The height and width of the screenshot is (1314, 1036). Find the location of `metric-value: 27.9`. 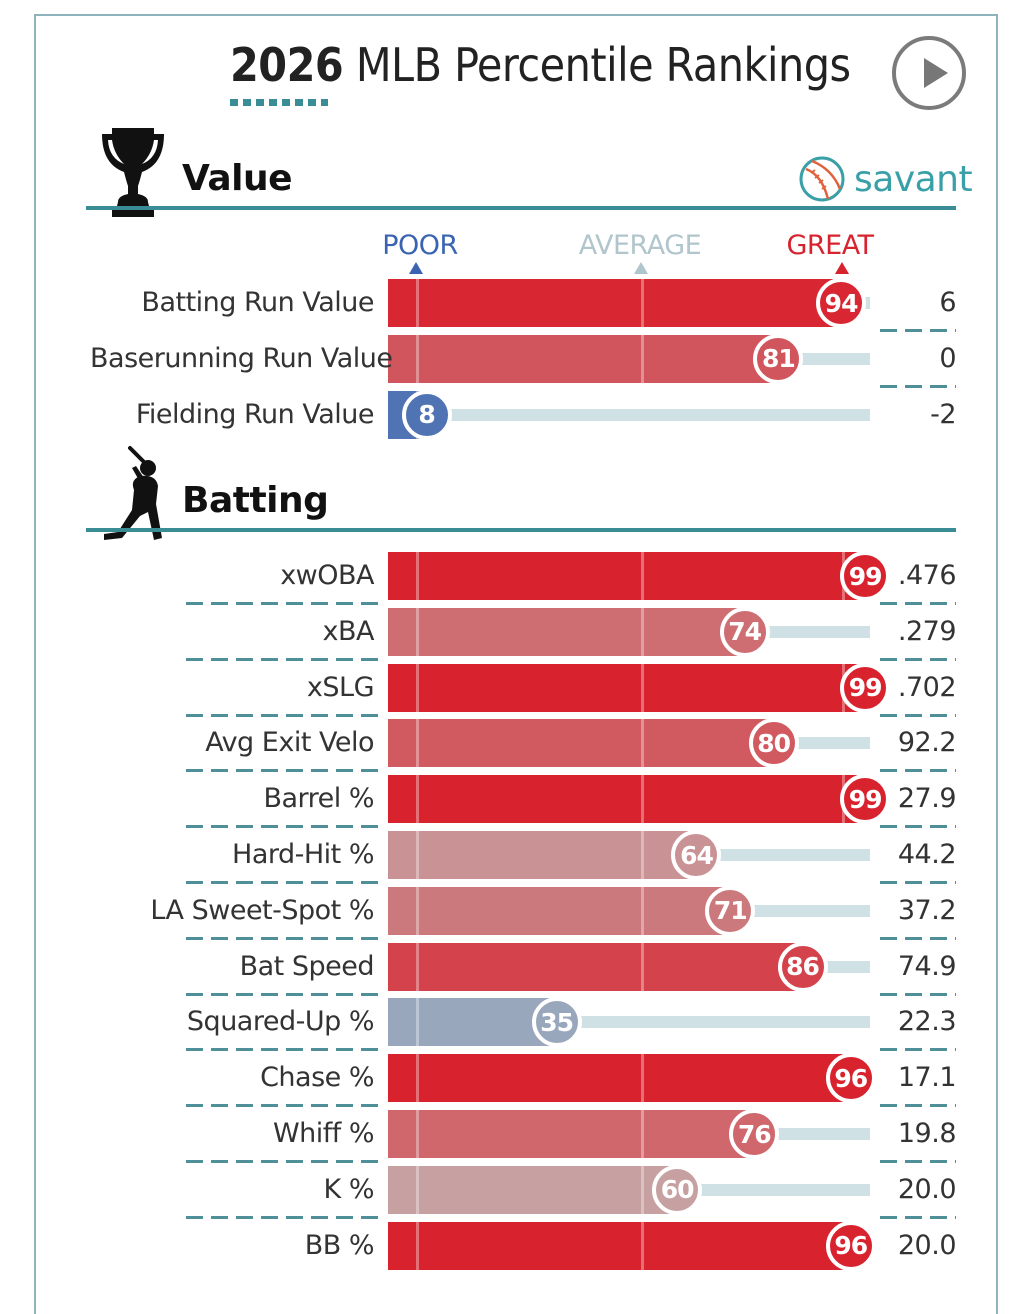

metric-value: 27.9 is located at coordinates (927, 799).